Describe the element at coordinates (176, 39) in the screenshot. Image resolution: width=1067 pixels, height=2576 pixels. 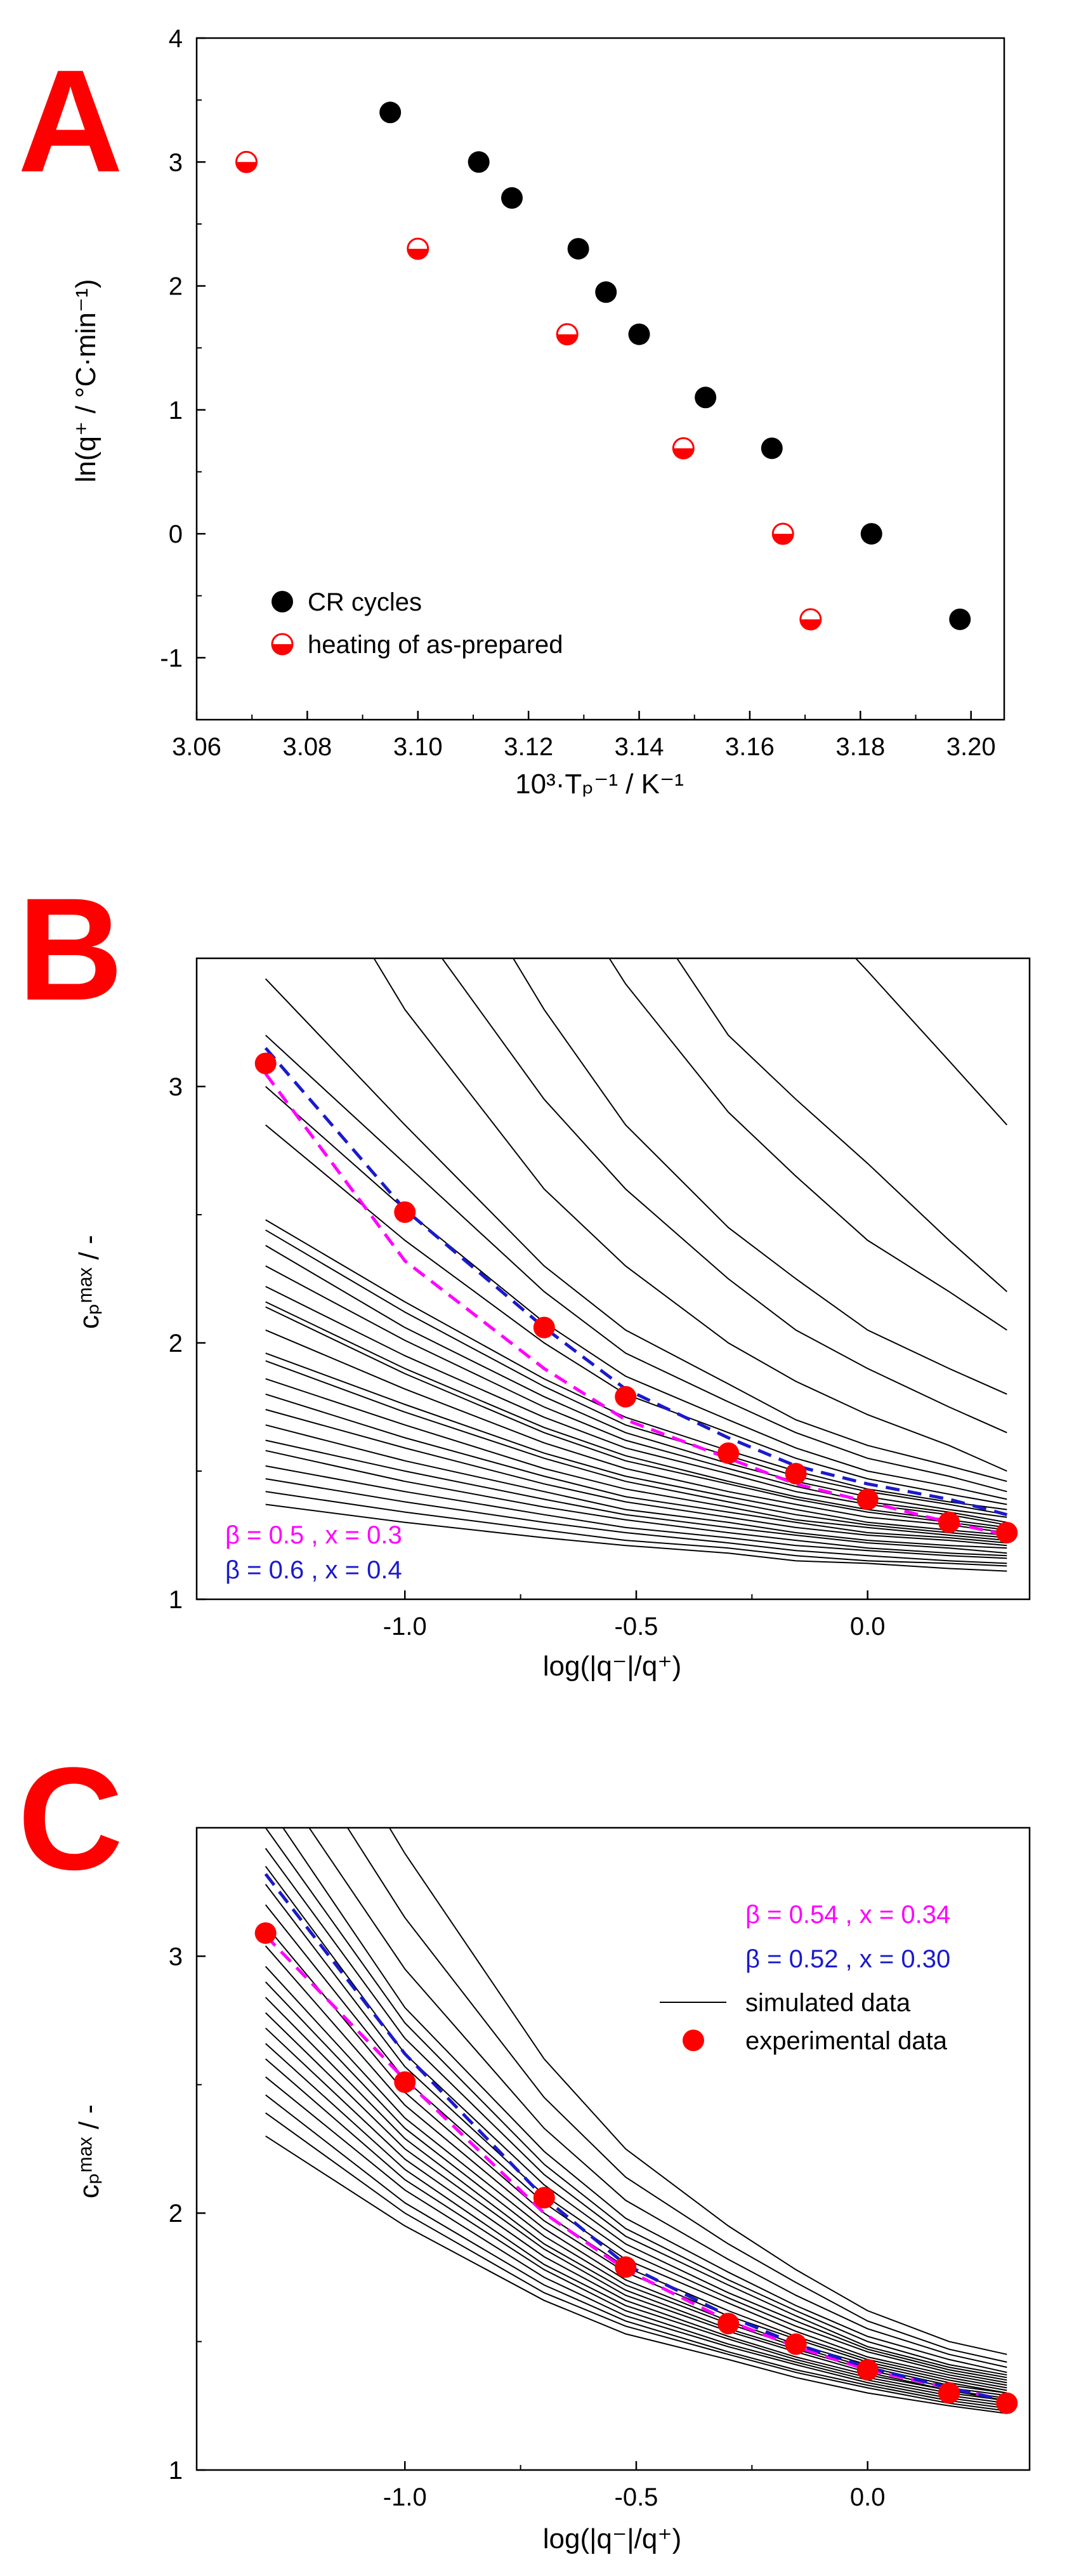
I see `panel-a-y-tick-label: 4` at that location.